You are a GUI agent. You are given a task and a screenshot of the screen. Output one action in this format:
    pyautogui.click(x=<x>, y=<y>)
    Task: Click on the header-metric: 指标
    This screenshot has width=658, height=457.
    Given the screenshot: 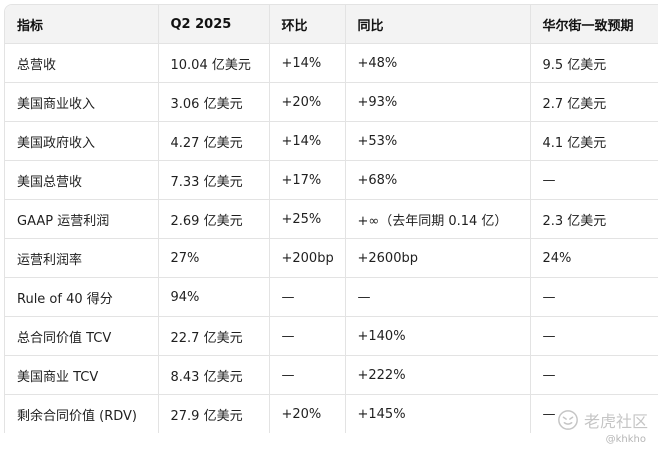 What is the action you would take?
    pyautogui.click(x=82, y=24)
    